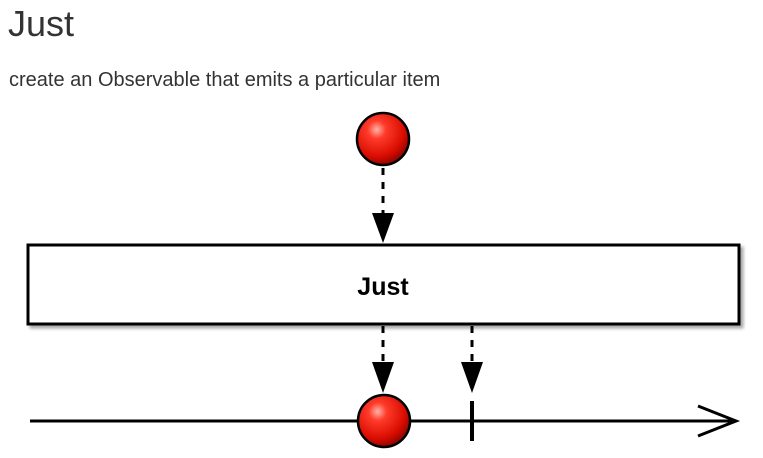  I want to click on page-title: Just, so click(41, 23).